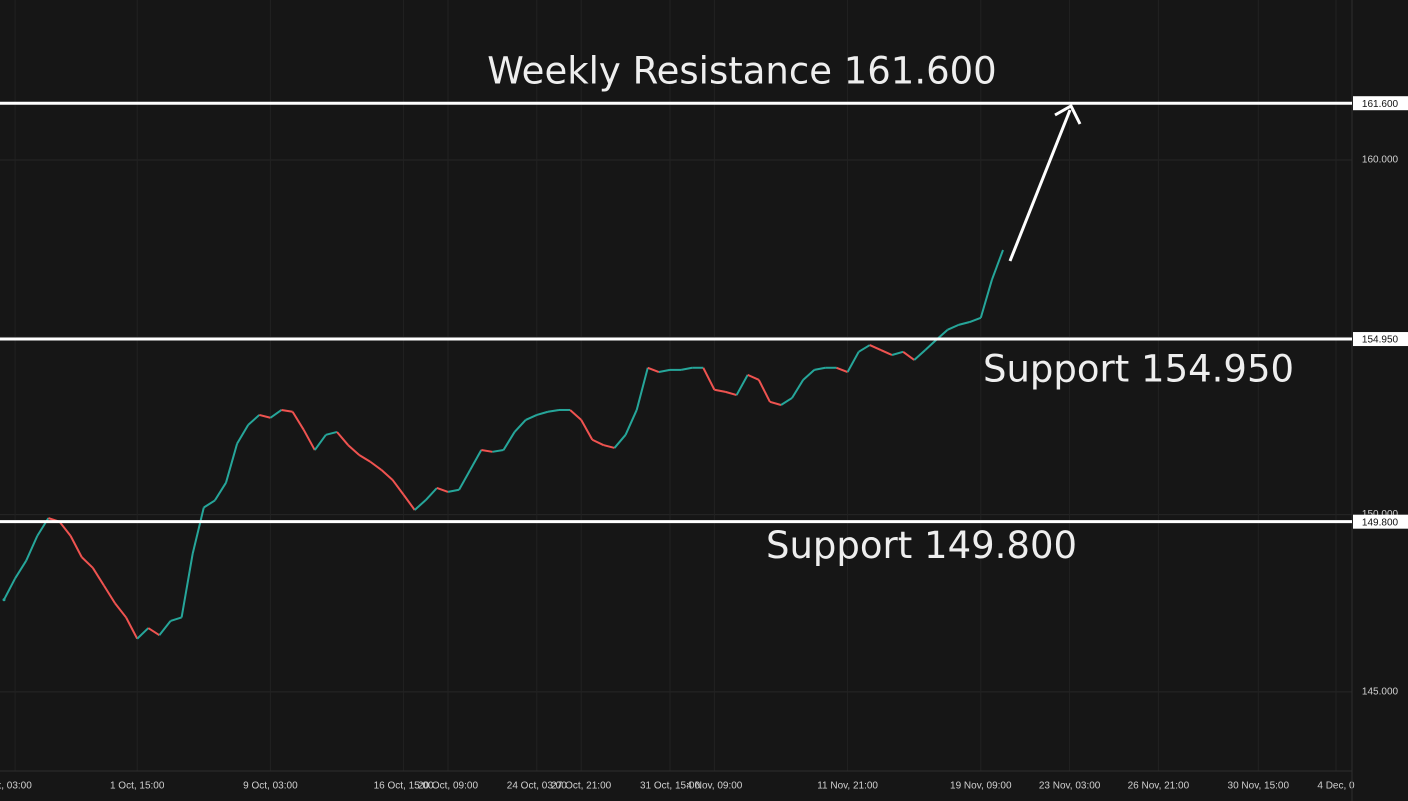 The height and width of the screenshot is (801, 1408). Describe the element at coordinates (404, 786) in the screenshot. I see `x-tick-label: 16 Oct, 15:00` at that location.